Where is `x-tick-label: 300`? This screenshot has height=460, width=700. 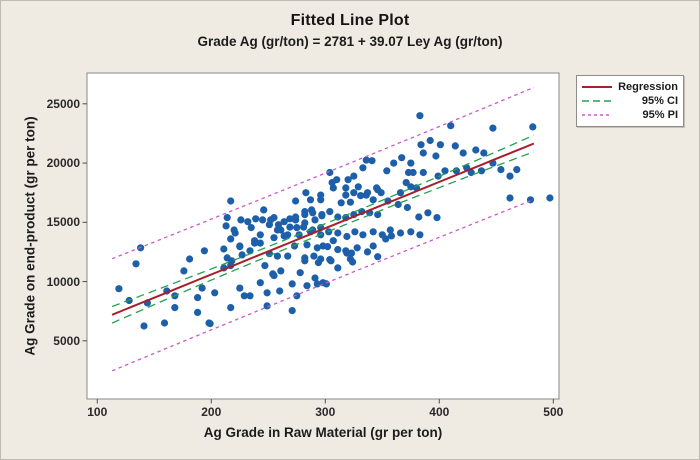
x-tick-label: 300 is located at coordinates (325, 412).